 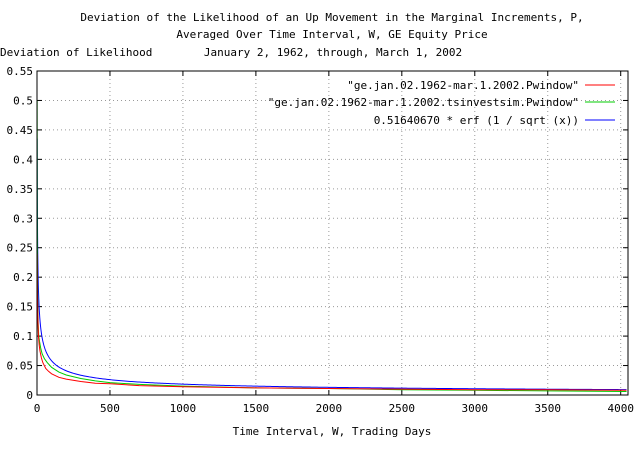 What do you see at coordinates (620, 408) in the screenshot?
I see `x-tick-label: 4000` at bounding box center [620, 408].